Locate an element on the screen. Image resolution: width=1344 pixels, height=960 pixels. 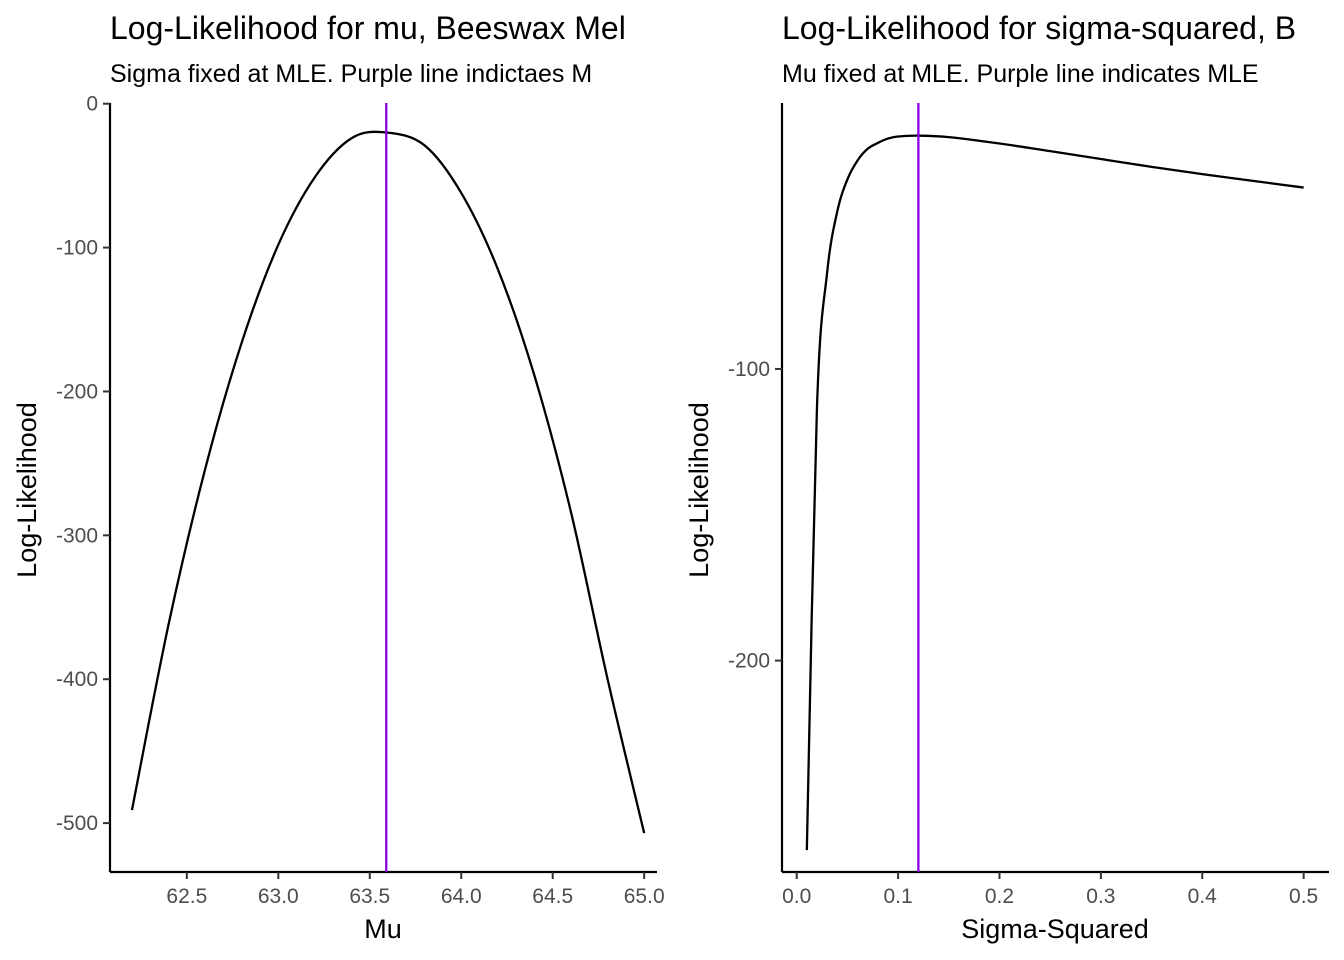
mu-y-tick-label: -300 is located at coordinates (77, 535).